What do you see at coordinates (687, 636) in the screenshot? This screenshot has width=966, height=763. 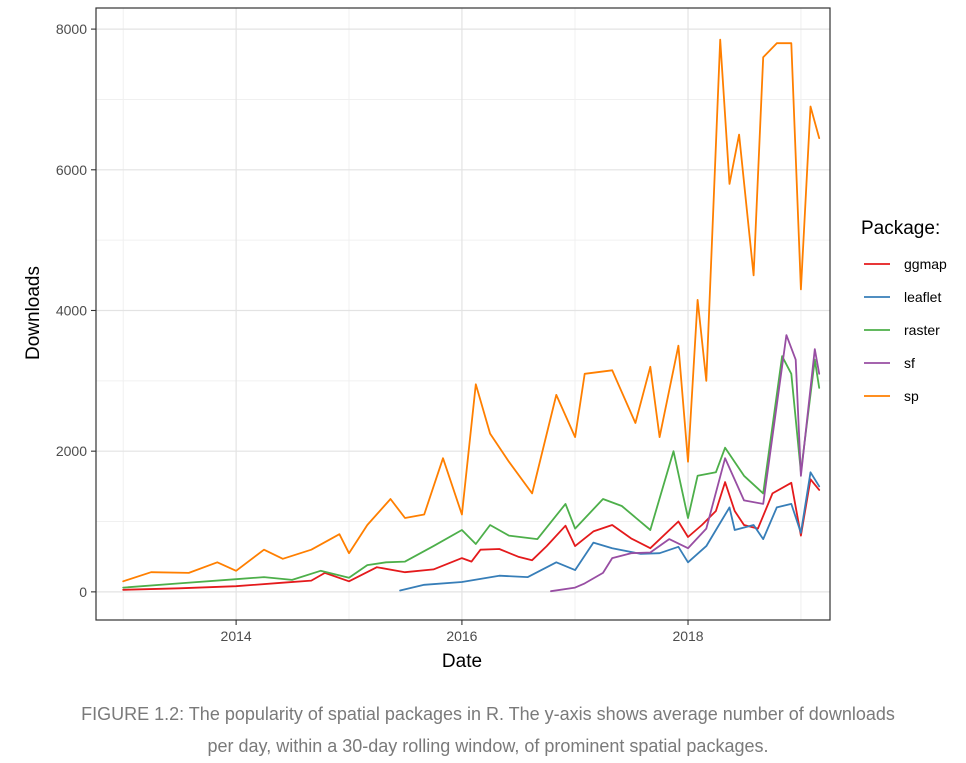 I see `x-tick-label: 2018` at bounding box center [687, 636].